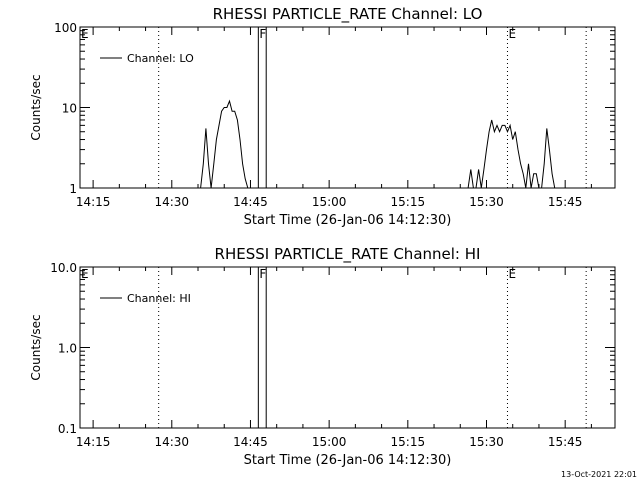 The height and width of the screenshot is (480, 640). What do you see at coordinates (67, 349) in the screenshot?
I see `y-tick-label: 1.0` at bounding box center [67, 349].